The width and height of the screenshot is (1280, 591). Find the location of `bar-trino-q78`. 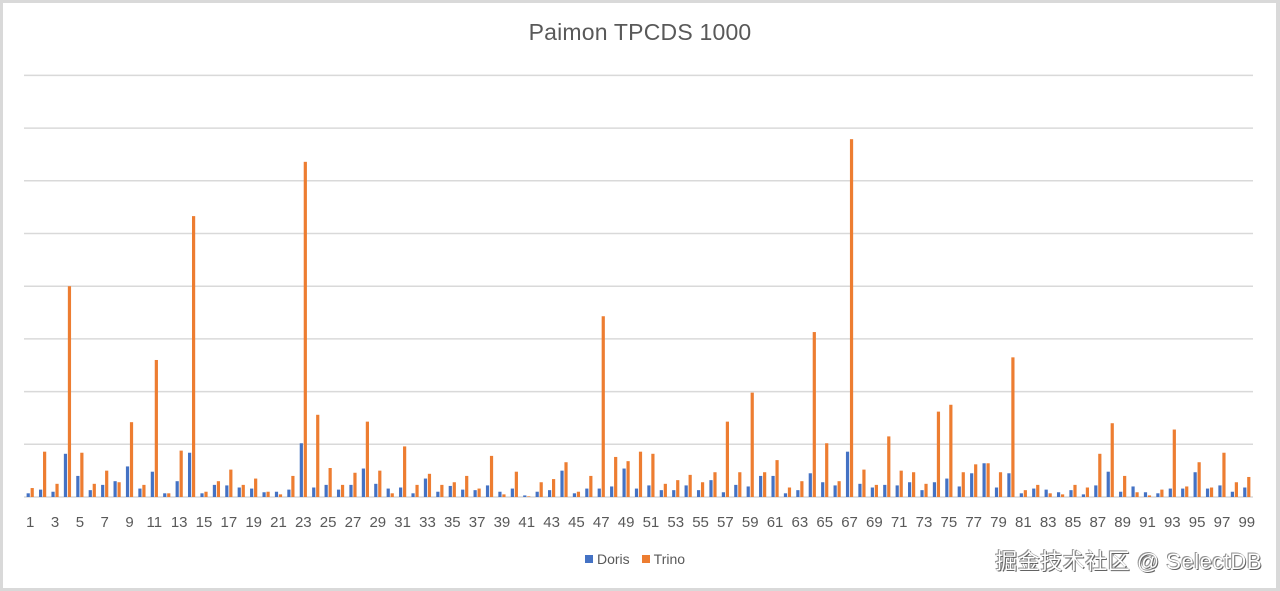

bar-trino-q78 is located at coordinates (988, 480).